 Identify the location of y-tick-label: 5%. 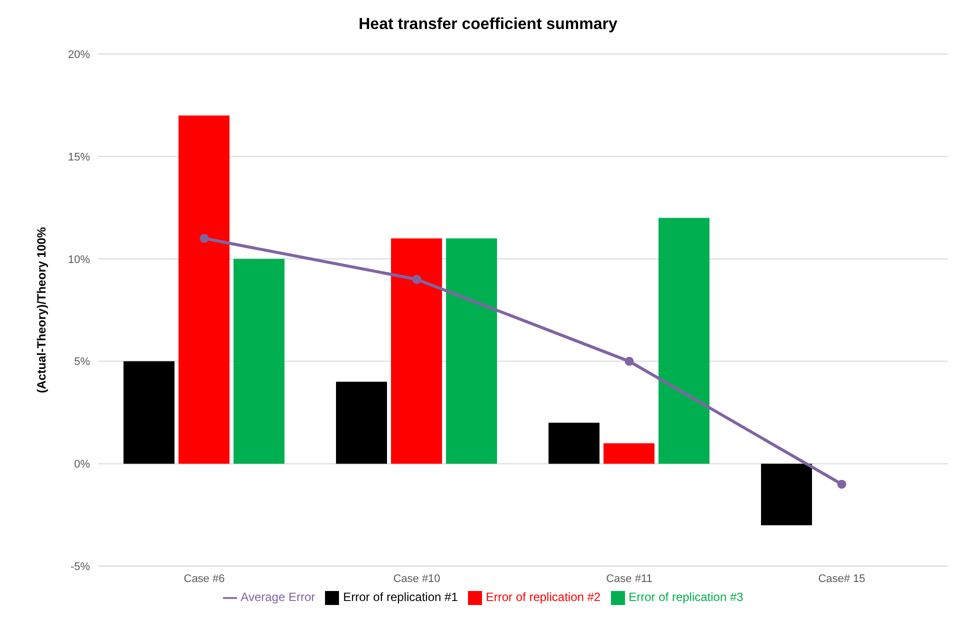
(82, 362).